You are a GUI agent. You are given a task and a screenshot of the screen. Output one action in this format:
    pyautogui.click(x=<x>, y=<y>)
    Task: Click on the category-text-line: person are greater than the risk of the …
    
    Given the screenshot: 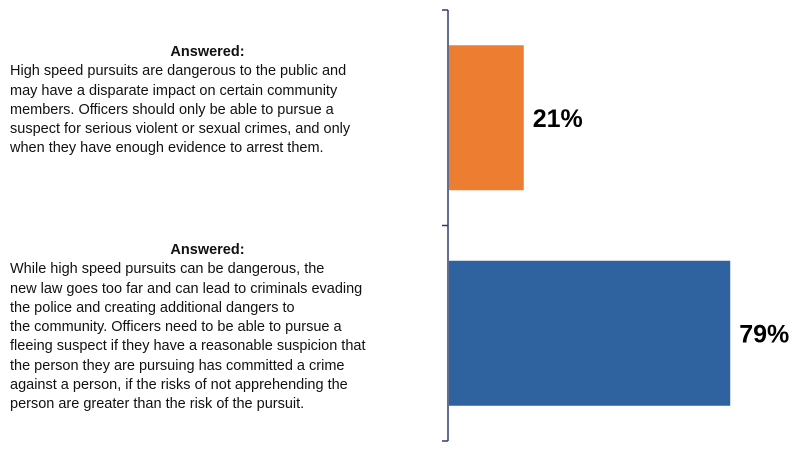 What is the action you would take?
    pyautogui.click(x=157, y=404)
    